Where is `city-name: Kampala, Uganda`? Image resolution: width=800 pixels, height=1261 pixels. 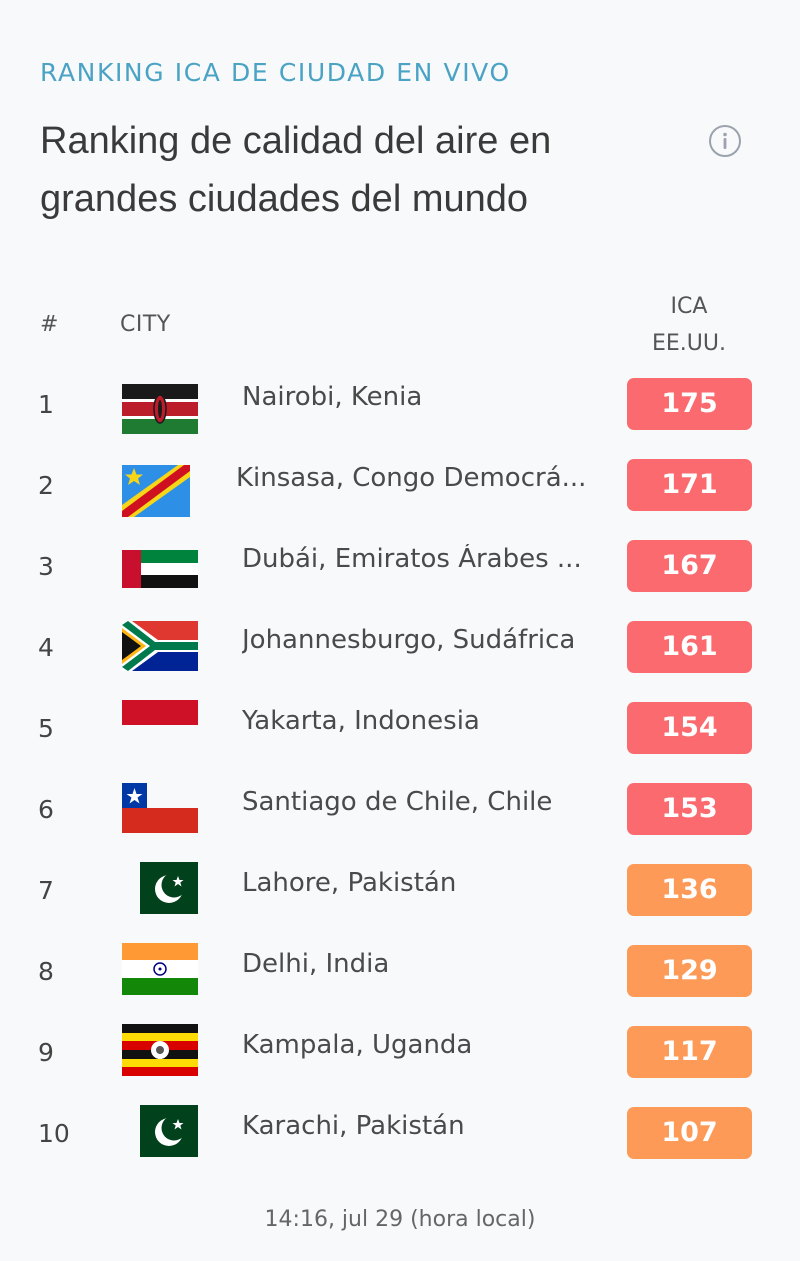 city-name: Kampala, Uganda is located at coordinates (357, 1045).